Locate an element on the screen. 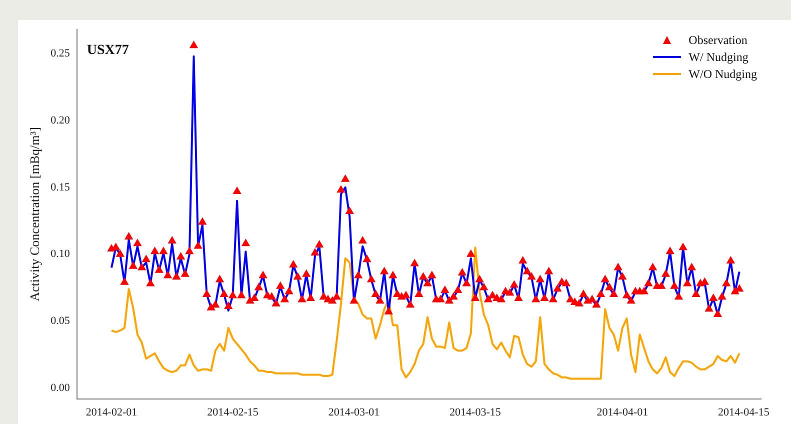  y-axis-title: Activity Concentration [mBq/m³] is located at coordinates (34, 214).